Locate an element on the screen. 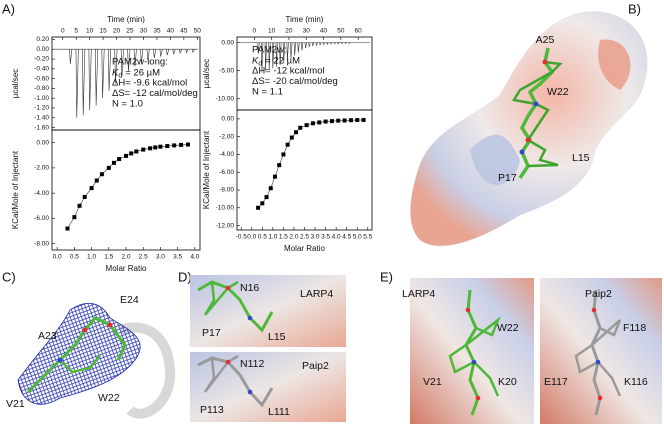 This screenshot has height=427, width=664. annotation: Kd = 22 µM is located at coordinates (276, 61).